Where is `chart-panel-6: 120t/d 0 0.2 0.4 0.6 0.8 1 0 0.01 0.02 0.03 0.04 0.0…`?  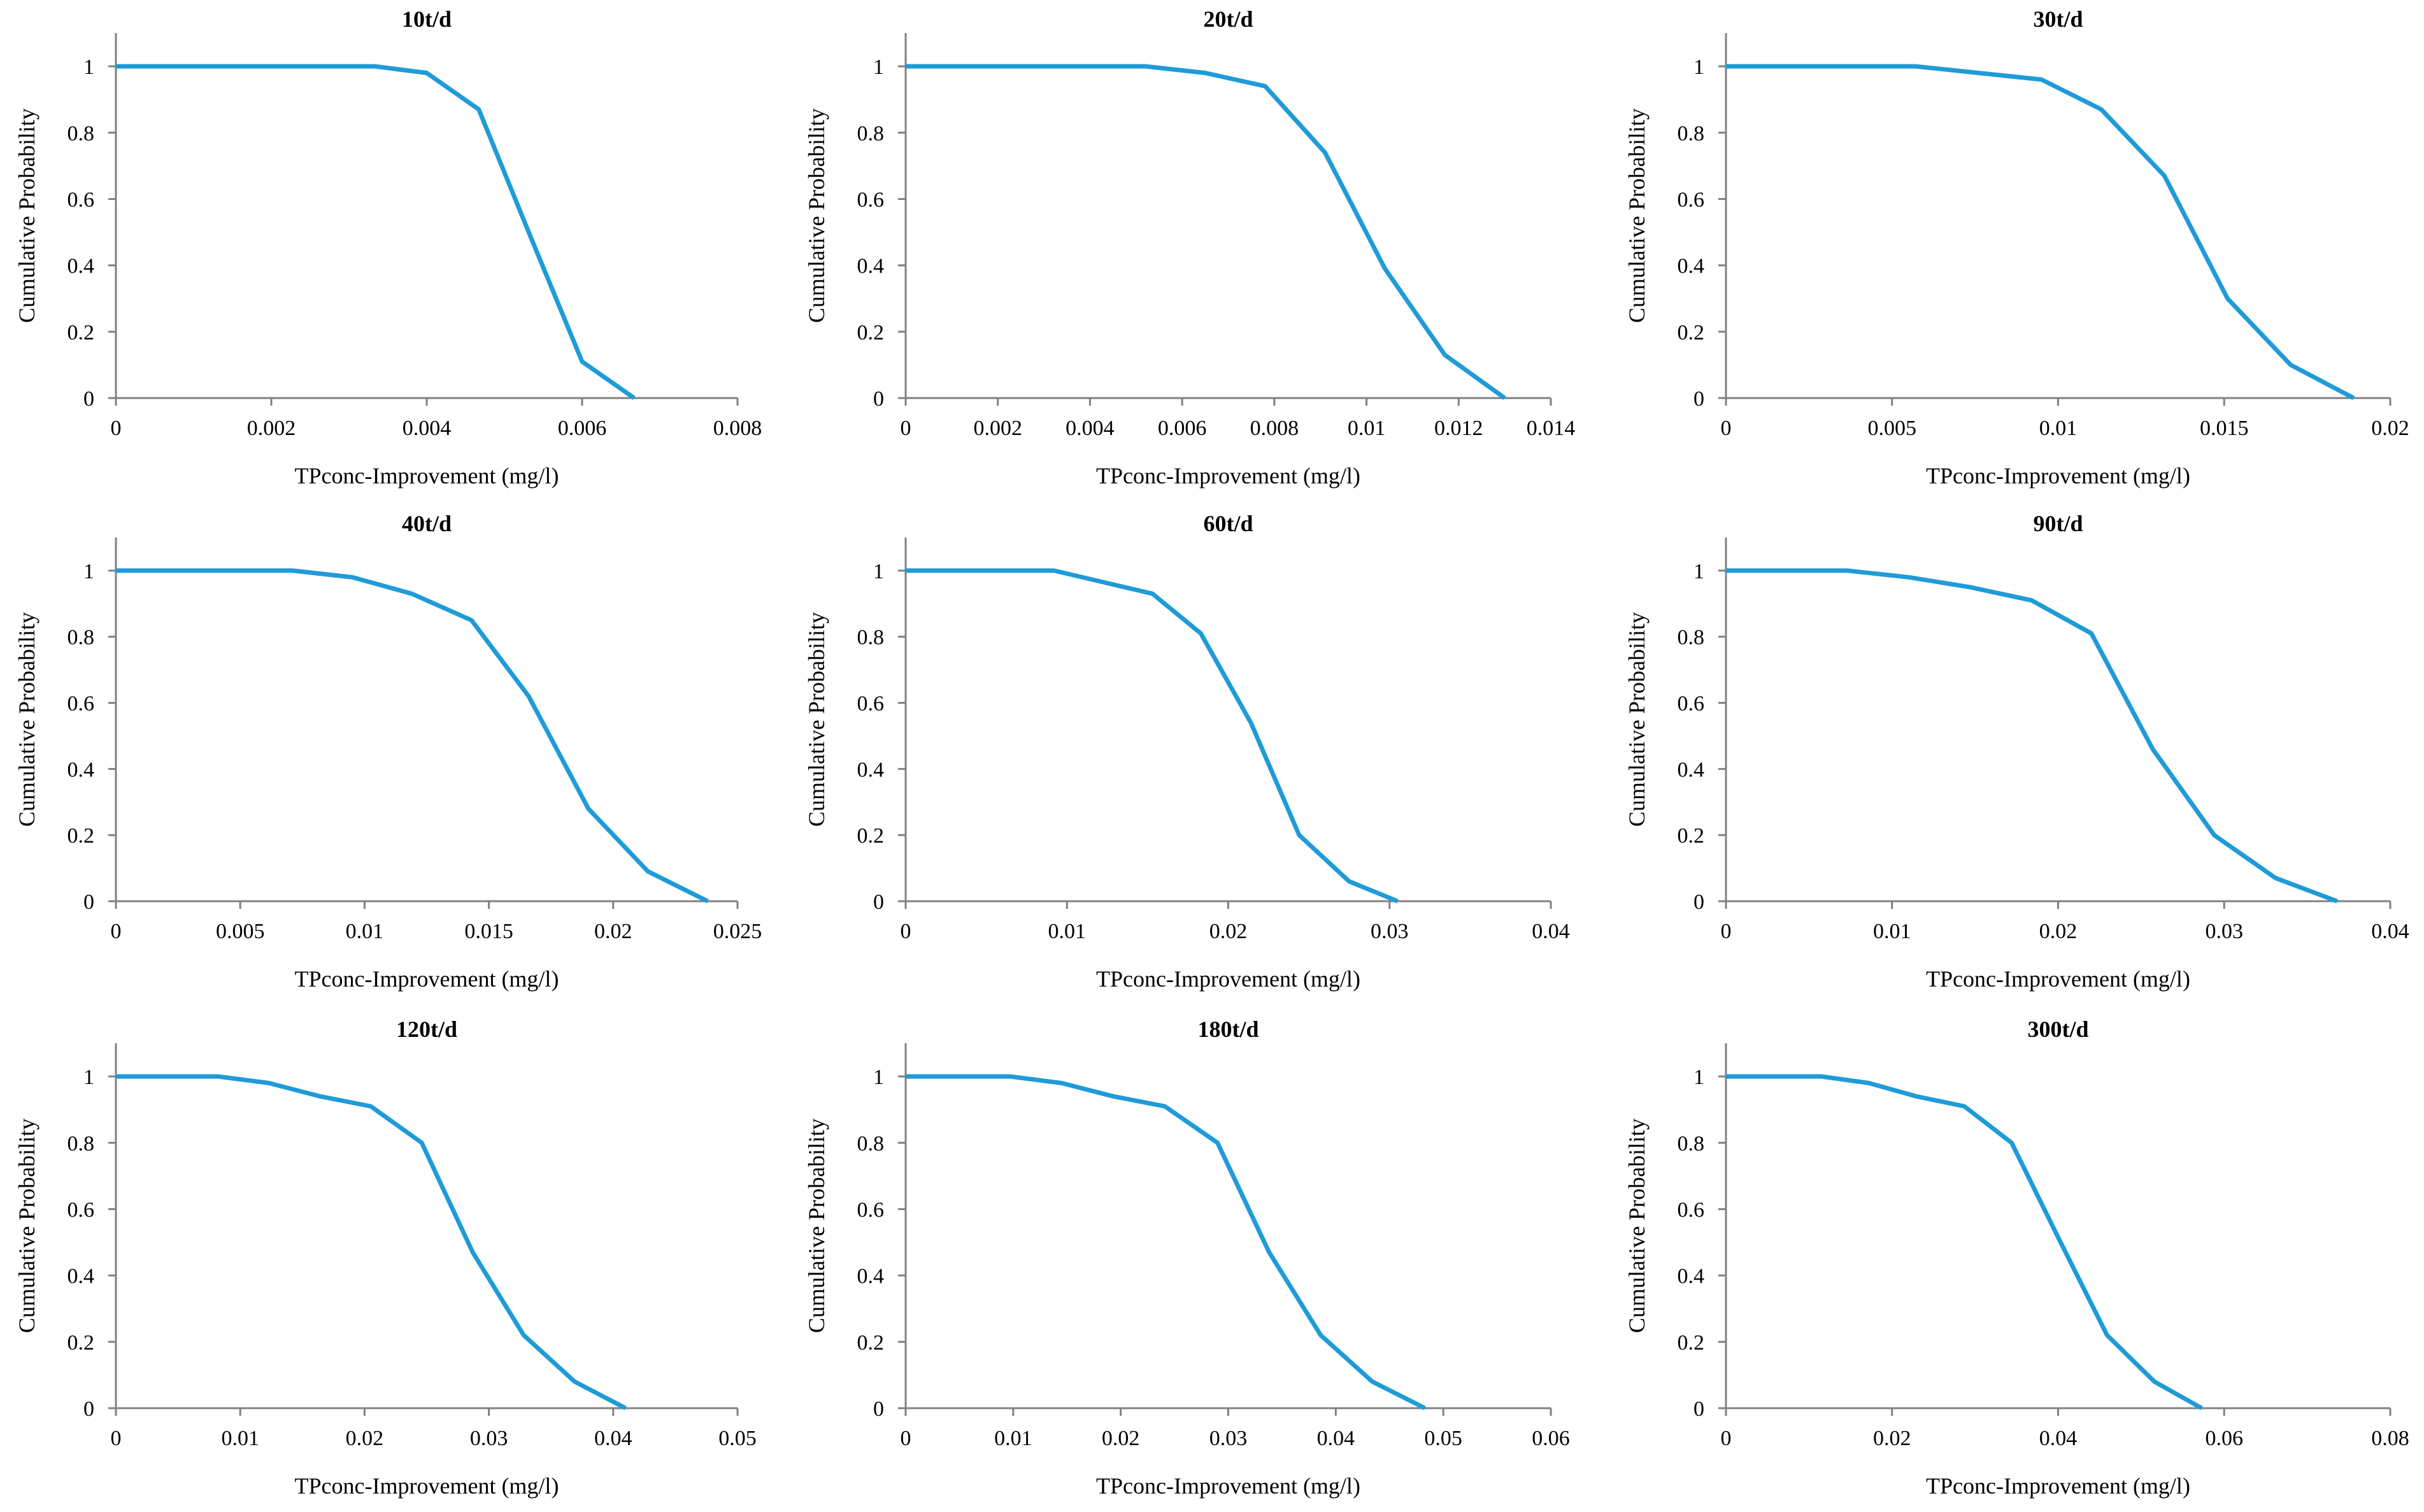 chart-panel-6: 120t/d 0 0.2 0.4 0.6 0.8 1 0 0.01 0.02 0.03 0.04 0.0… is located at coordinates (385, 1257).